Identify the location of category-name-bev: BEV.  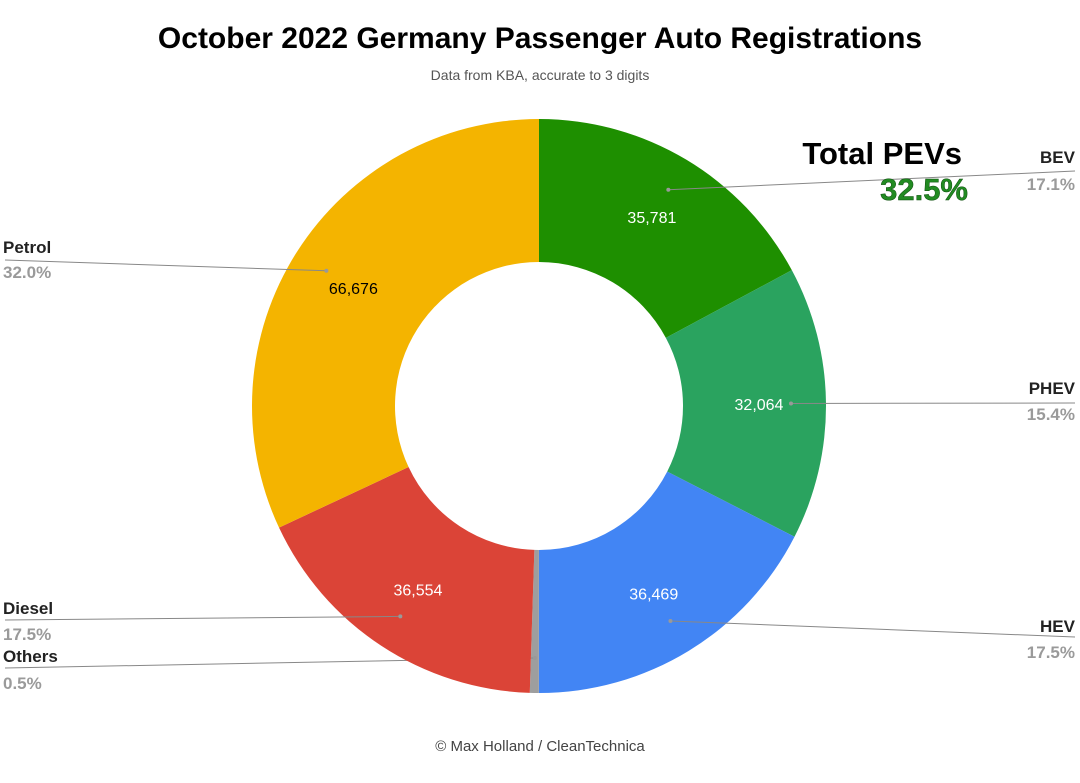
(1058, 157).